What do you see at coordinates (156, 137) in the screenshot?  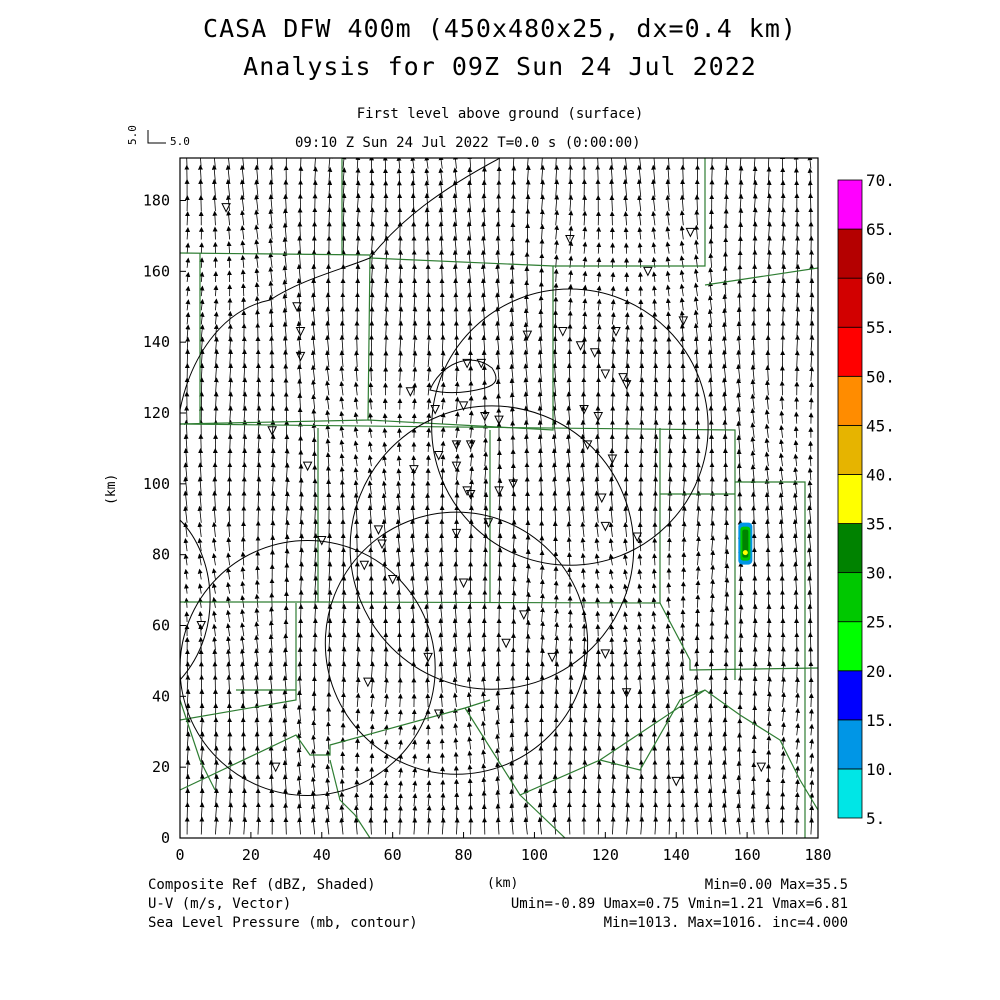 I see `vector-scale-arrow` at bounding box center [156, 137].